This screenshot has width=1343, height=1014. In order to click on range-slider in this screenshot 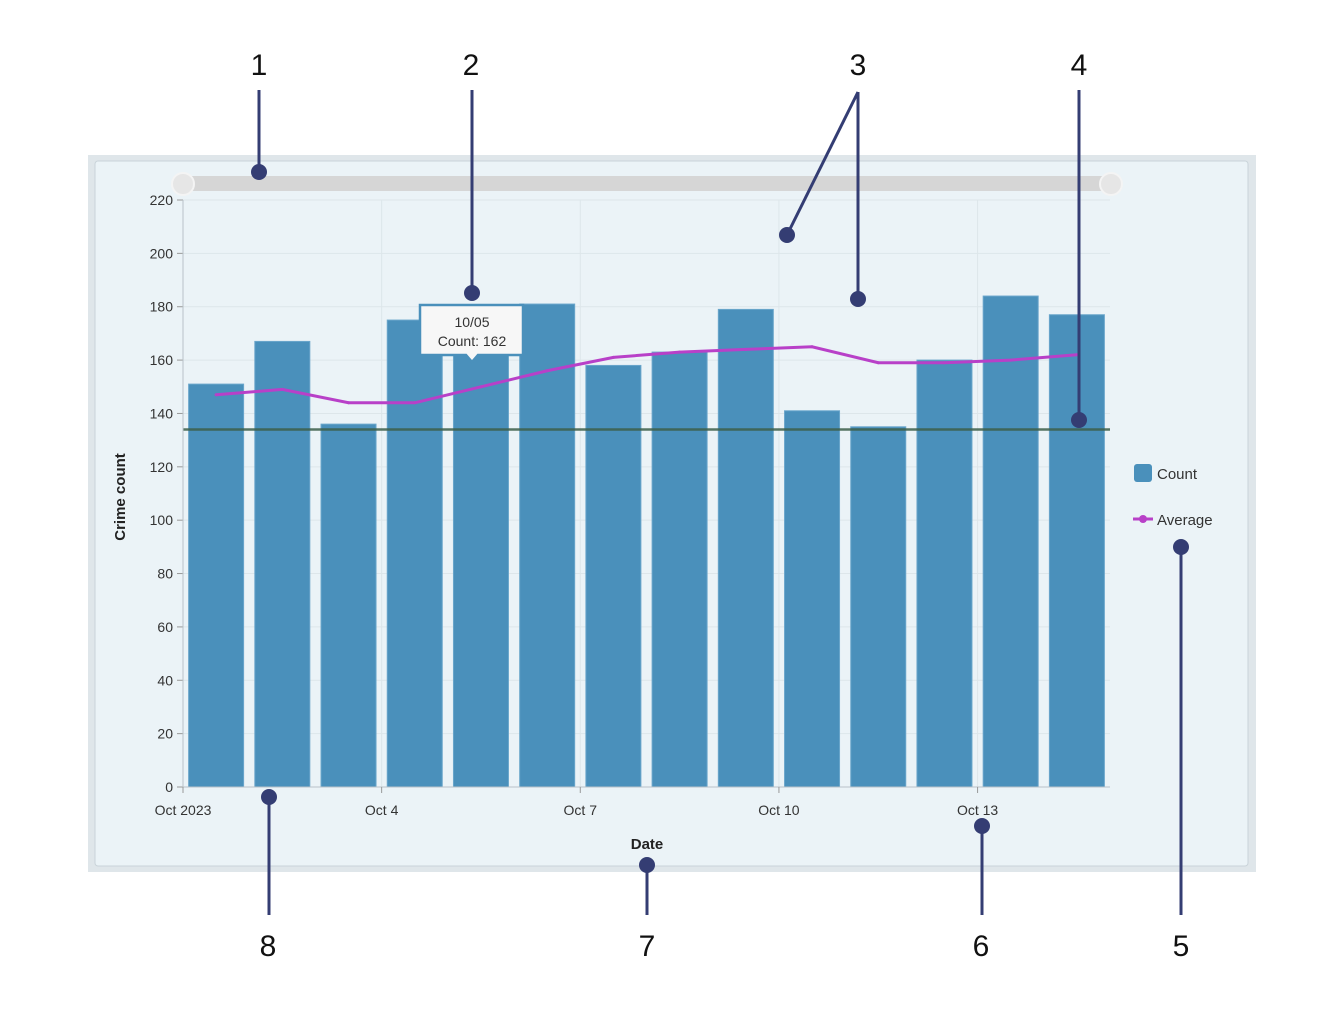, I will do `click(647, 184)`.